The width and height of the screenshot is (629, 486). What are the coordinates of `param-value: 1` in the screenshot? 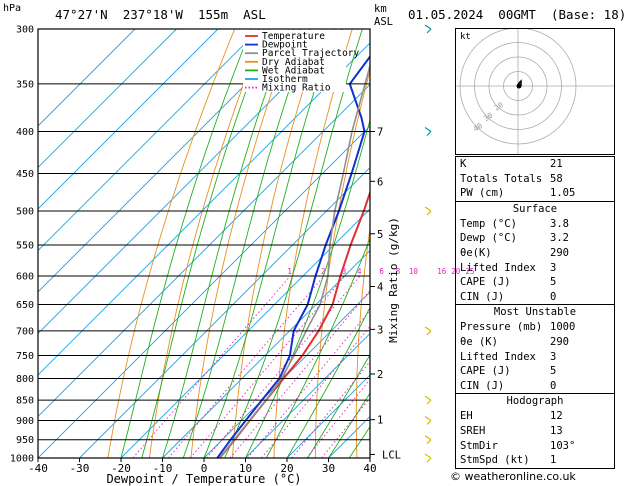 It's located at (553, 460).